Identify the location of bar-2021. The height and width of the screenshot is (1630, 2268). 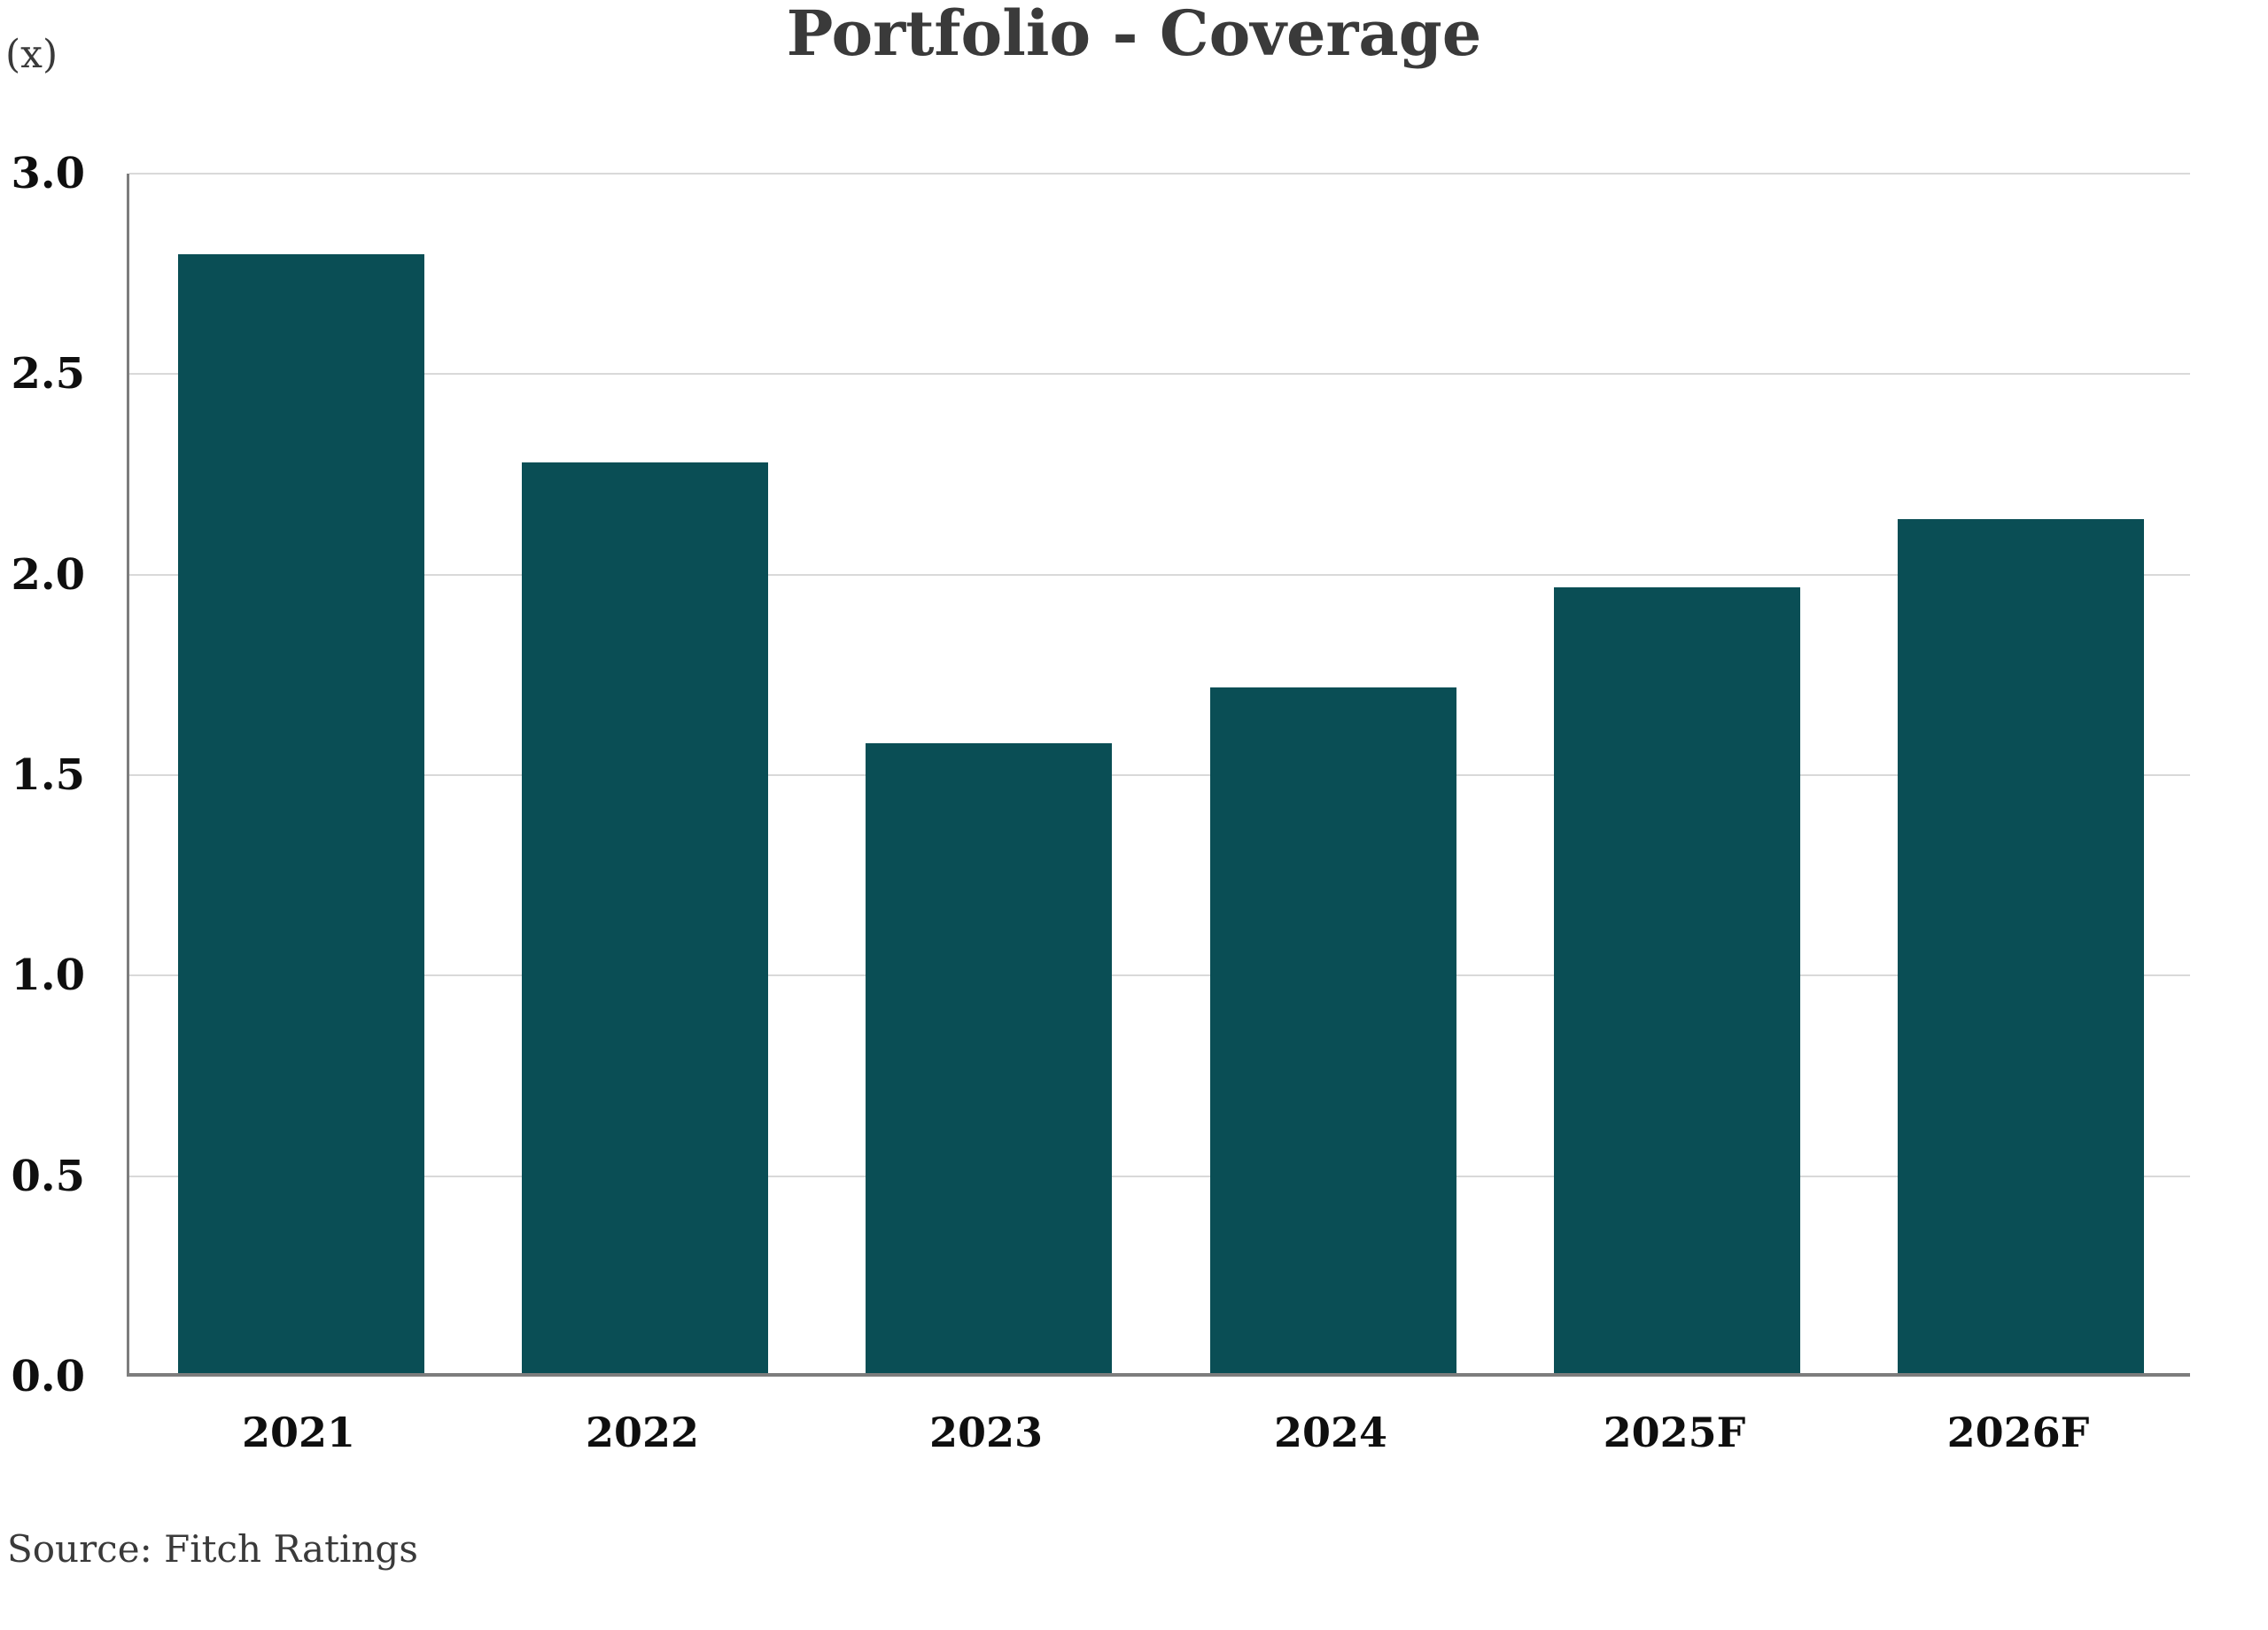
(301, 813).